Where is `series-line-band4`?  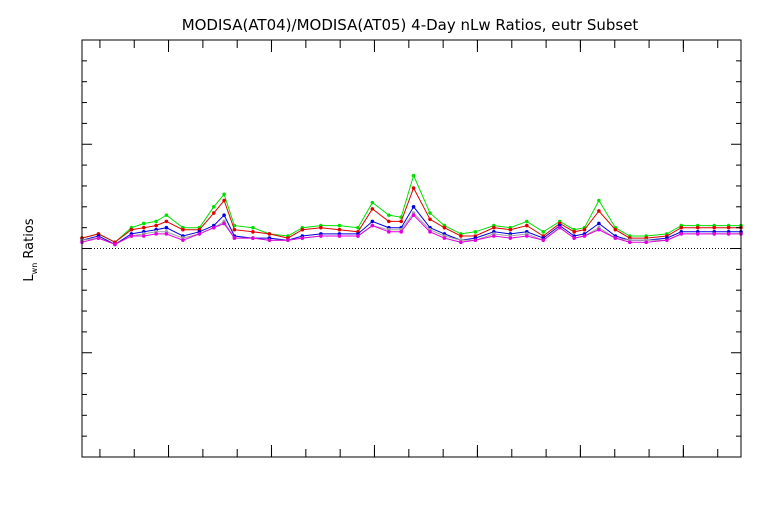
series-line-band4 is located at coordinates (411, 228).